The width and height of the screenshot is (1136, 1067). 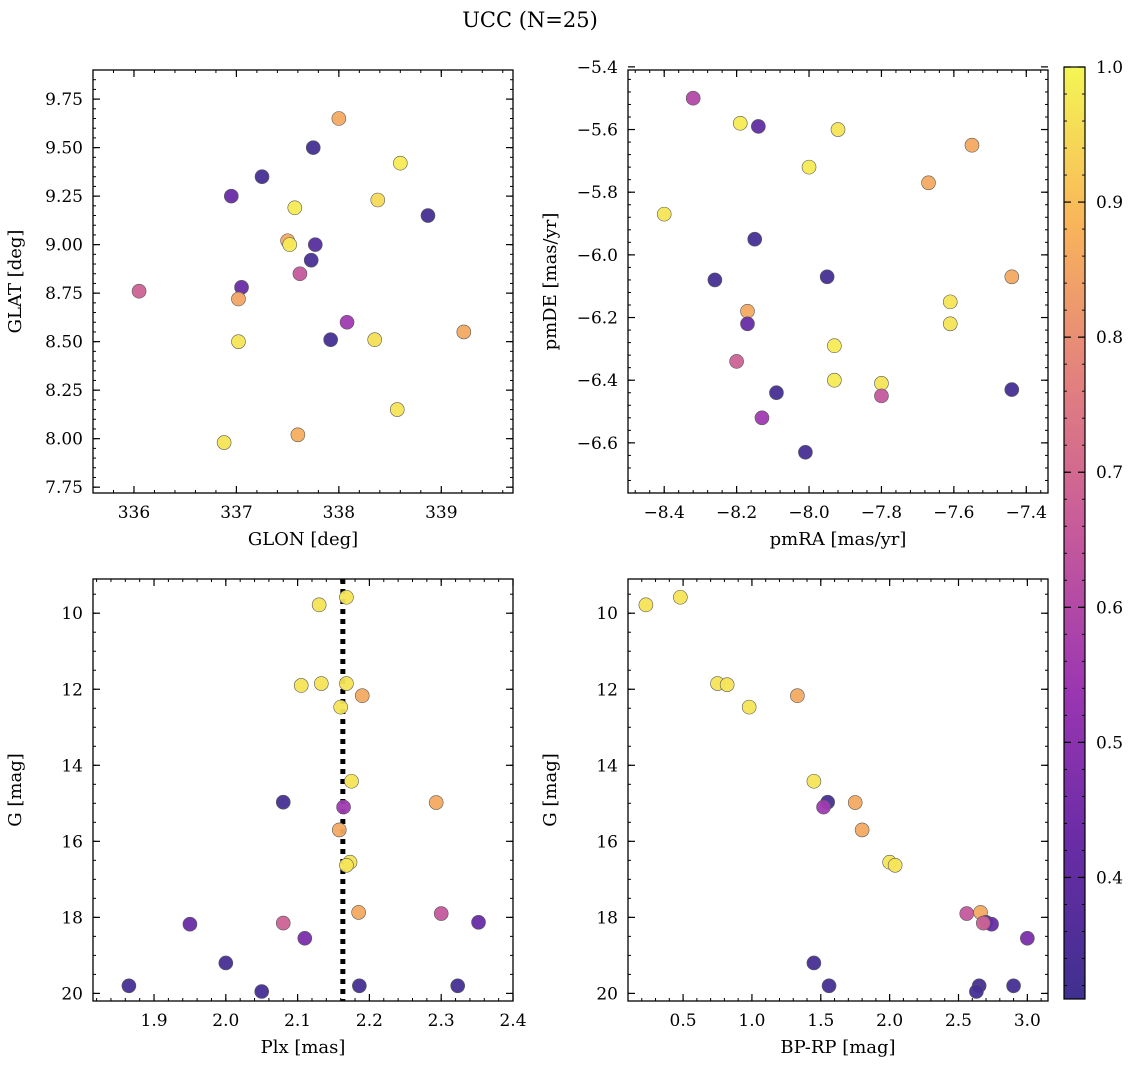 I want to click on y-tick-label: 8.00, so click(x=64, y=440).